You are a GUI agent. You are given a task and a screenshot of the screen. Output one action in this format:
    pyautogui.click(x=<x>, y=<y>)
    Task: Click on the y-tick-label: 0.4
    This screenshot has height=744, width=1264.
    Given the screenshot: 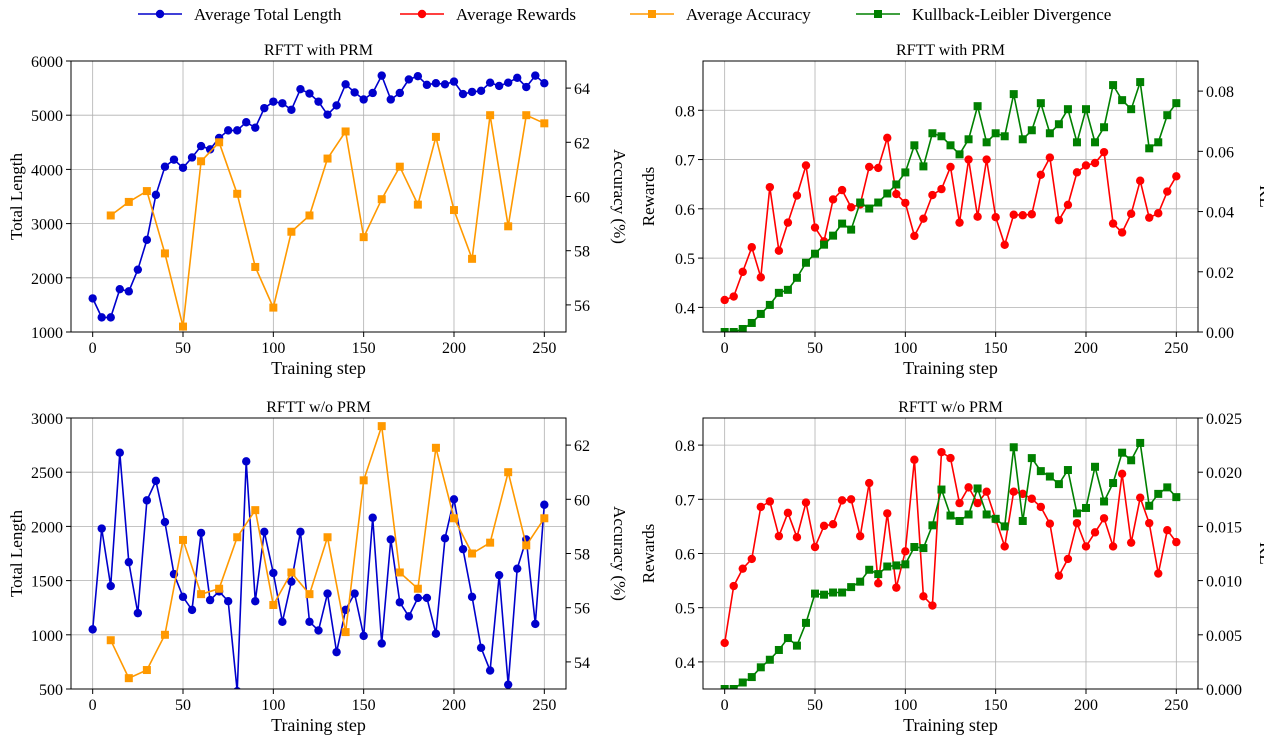 What is the action you would take?
    pyautogui.click(x=685, y=663)
    